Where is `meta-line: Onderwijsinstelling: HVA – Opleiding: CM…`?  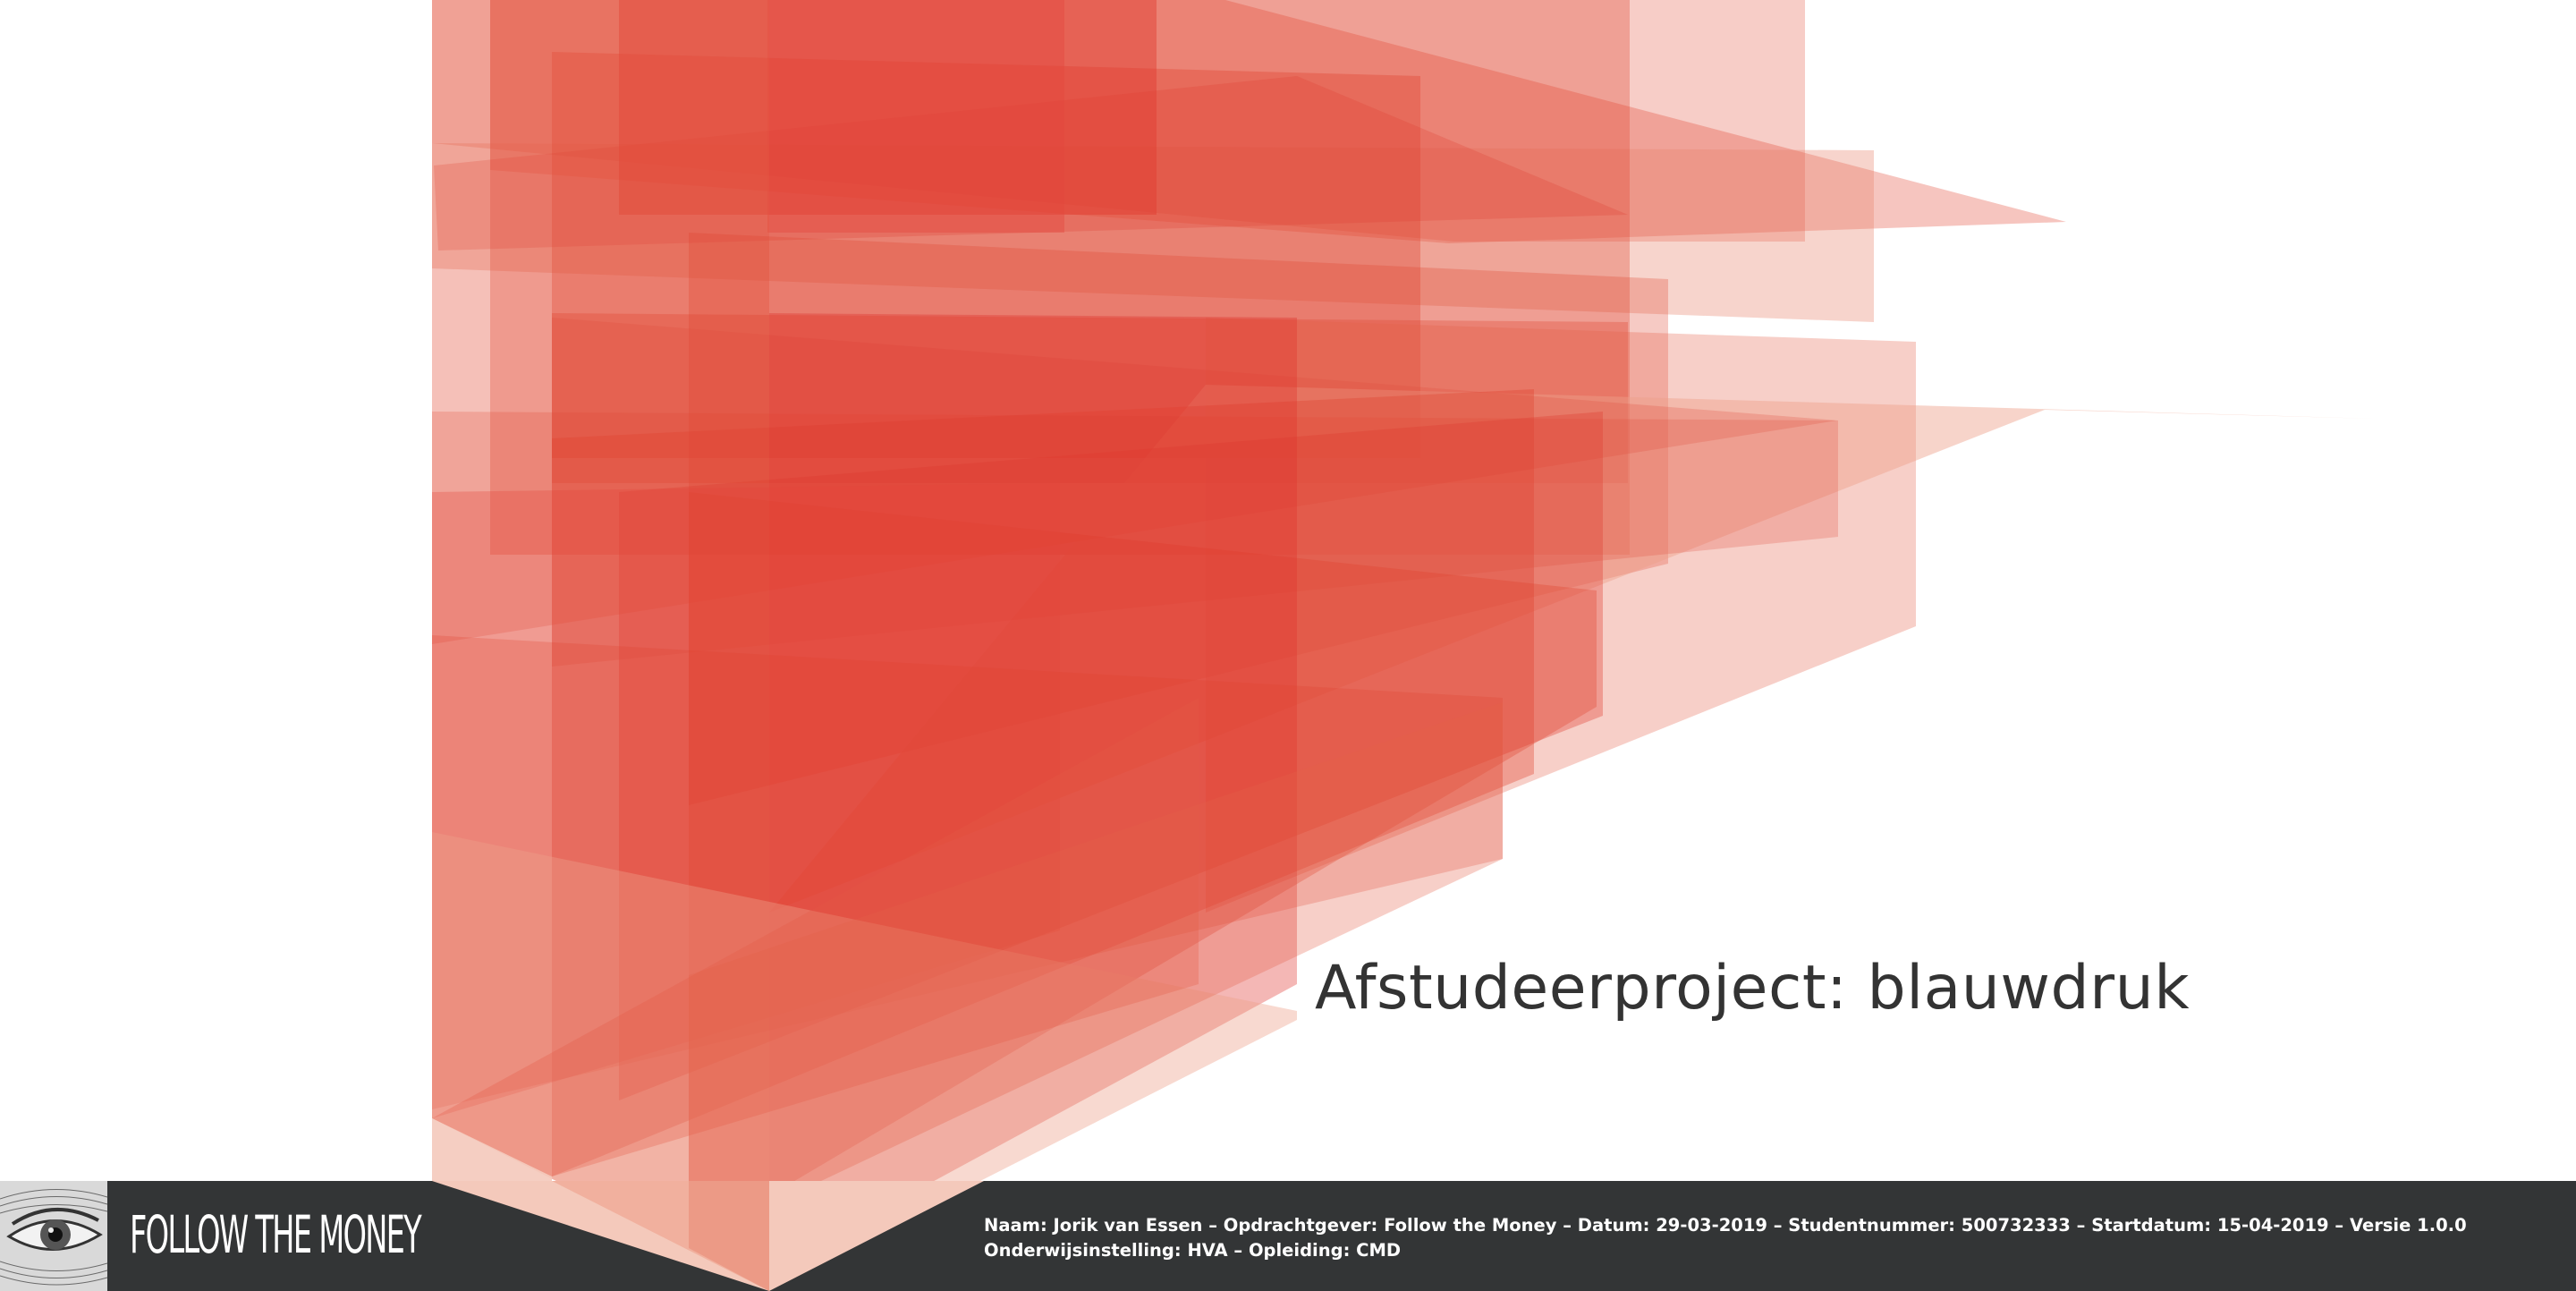
meta-line: Onderwijsinstelling: HVA – Opleiding: CM… is located at coordinates (1193, 1250).